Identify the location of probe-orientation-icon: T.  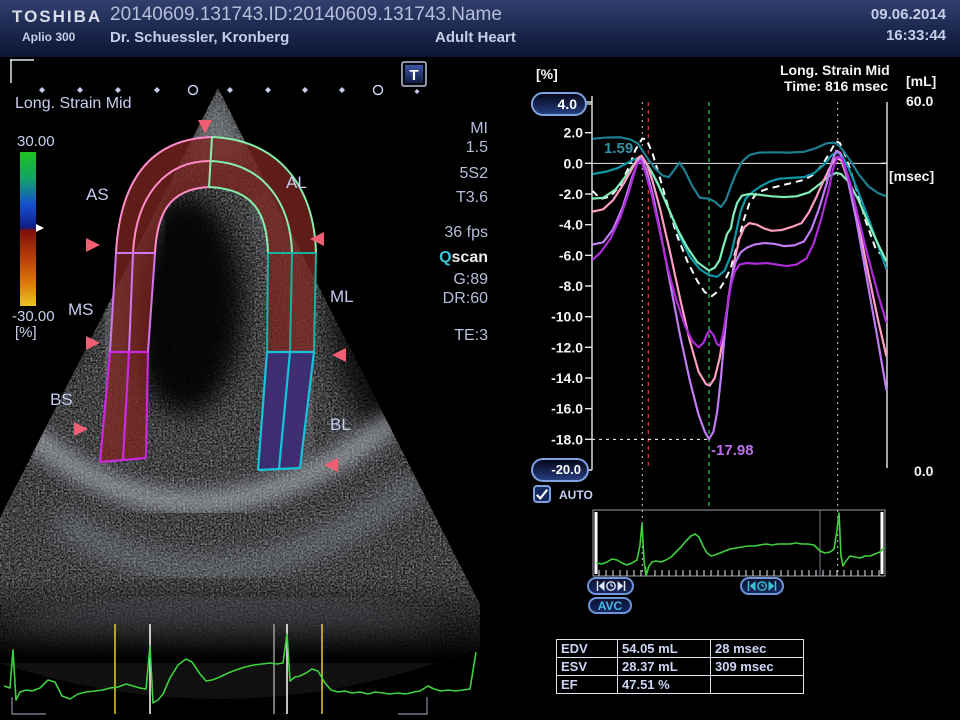
(414, 74).